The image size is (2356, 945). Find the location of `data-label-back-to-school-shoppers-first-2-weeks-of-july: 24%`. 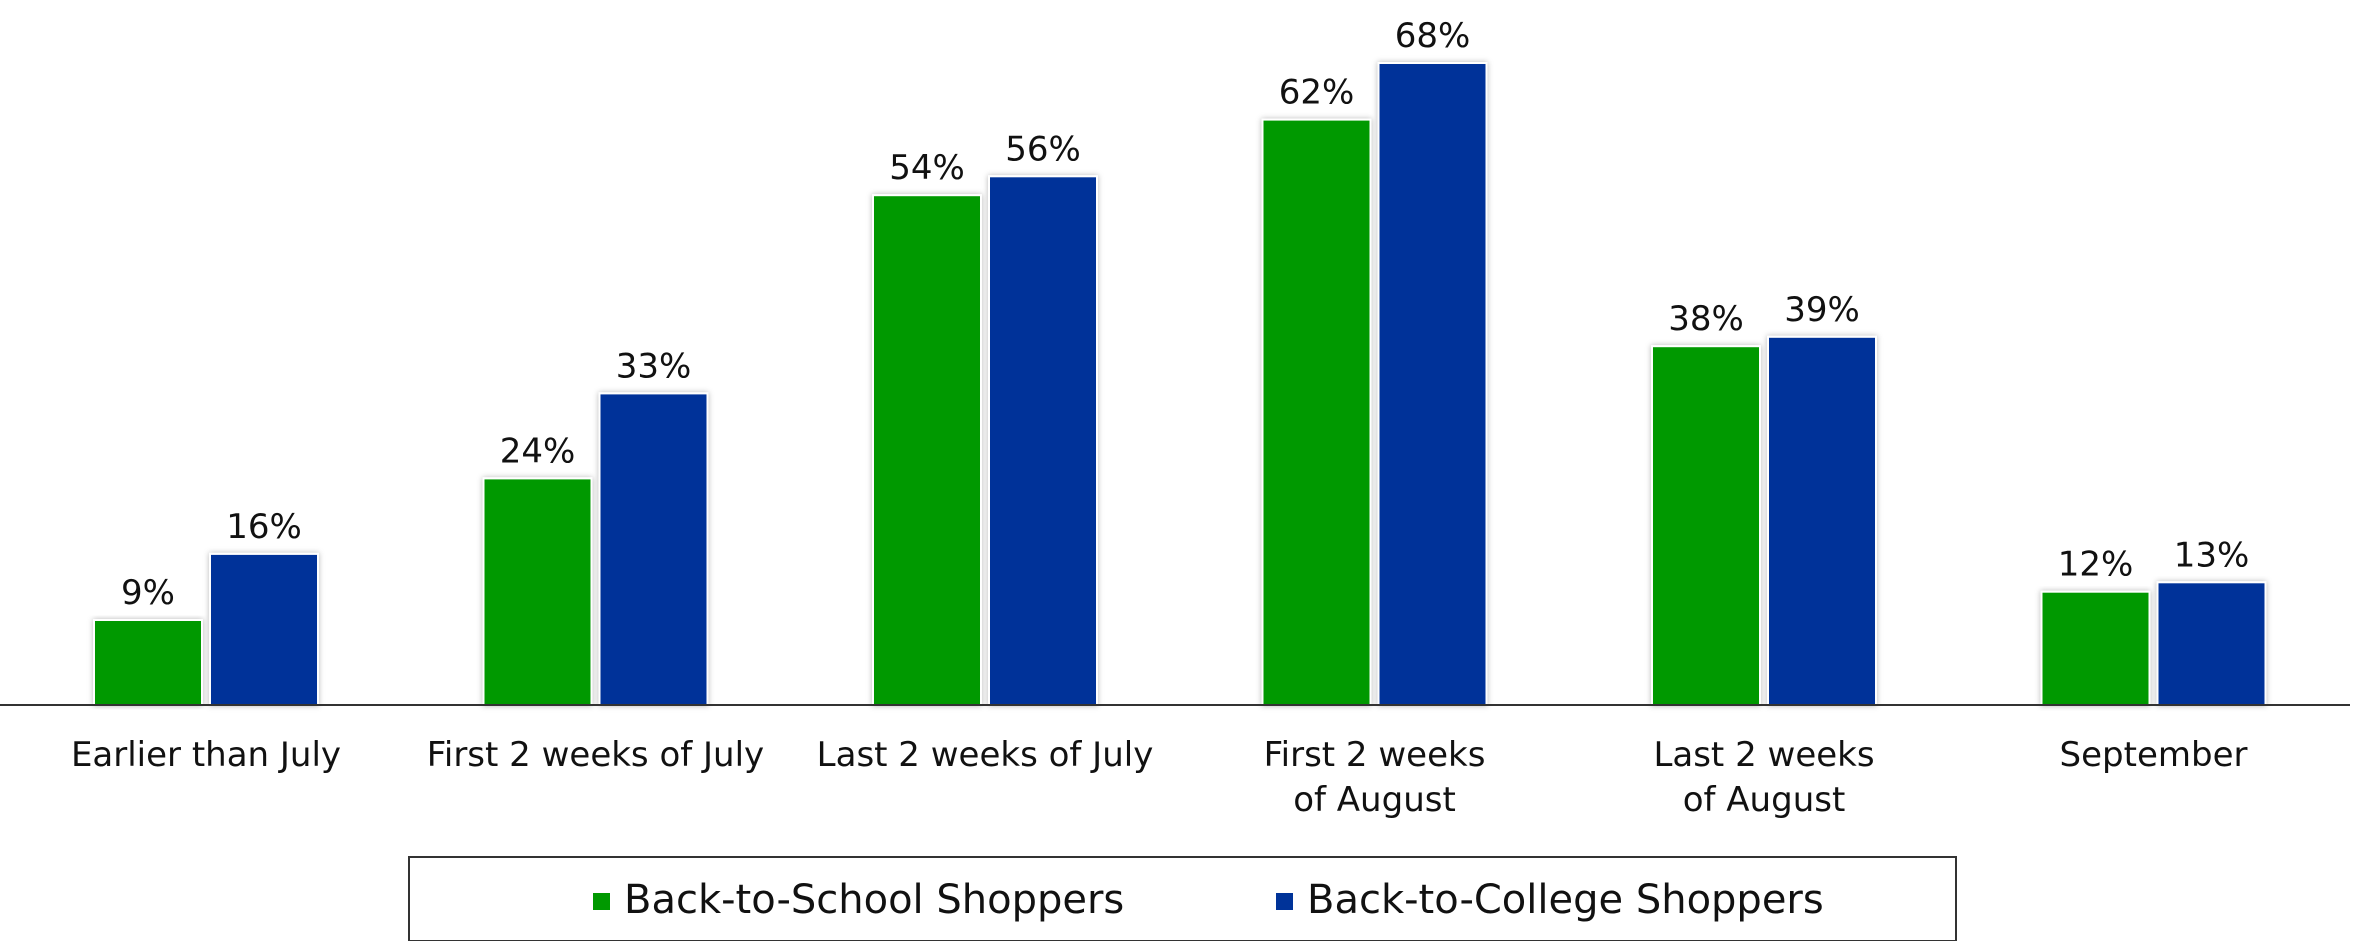

data-label-back-to-school-shoppers-first-2-weeks-of-july: 24% is located at coordinates (538, 451).